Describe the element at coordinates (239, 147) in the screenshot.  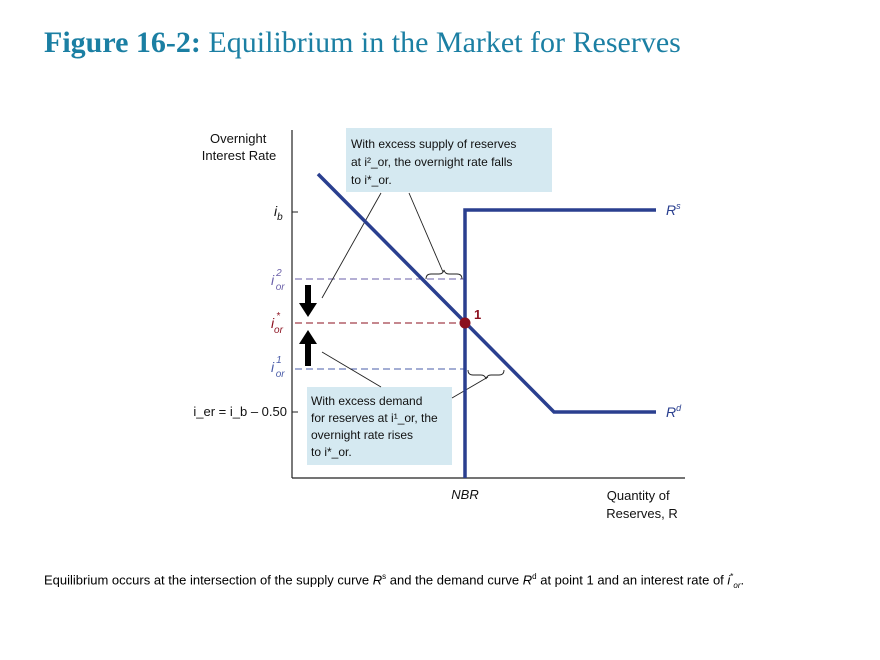
I see `y-axis-label: Overnight Interest Rate` at that location.